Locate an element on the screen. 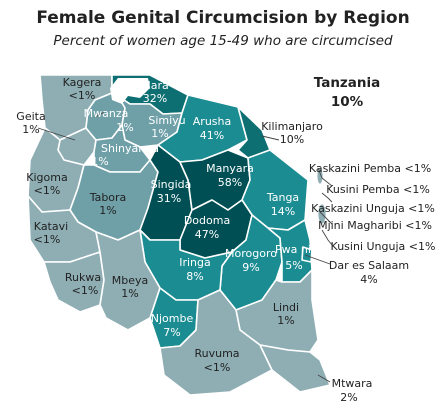 This screenshot has width=446, height=417. label-morogoro-name: Morogoro is located at coordinates (251, 253).